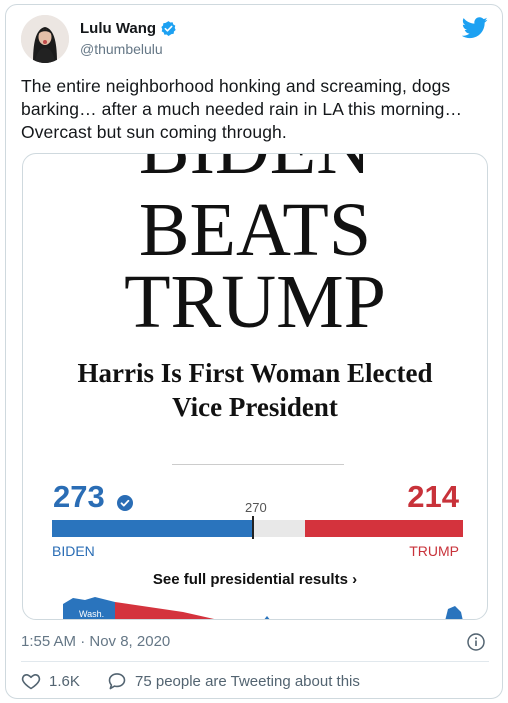  Describe the element at coordinates (255, 407) in the screenshot. I see `subheadline-line-2: Vice President` at that location.